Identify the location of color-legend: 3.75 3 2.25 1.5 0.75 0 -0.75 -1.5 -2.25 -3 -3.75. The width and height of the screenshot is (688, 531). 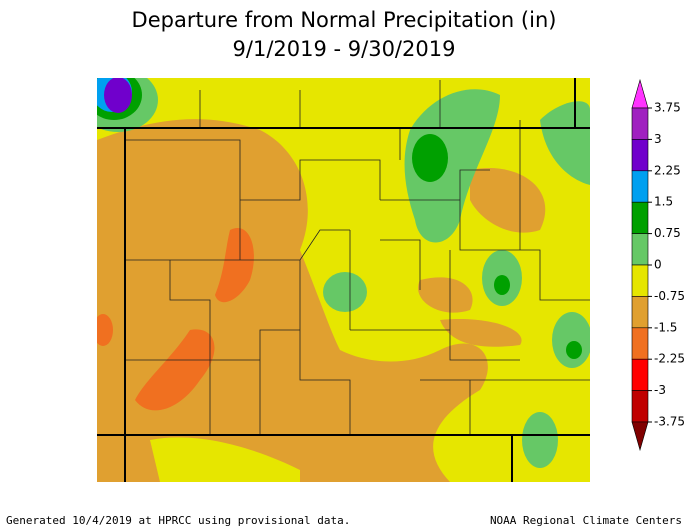
(658, 265).